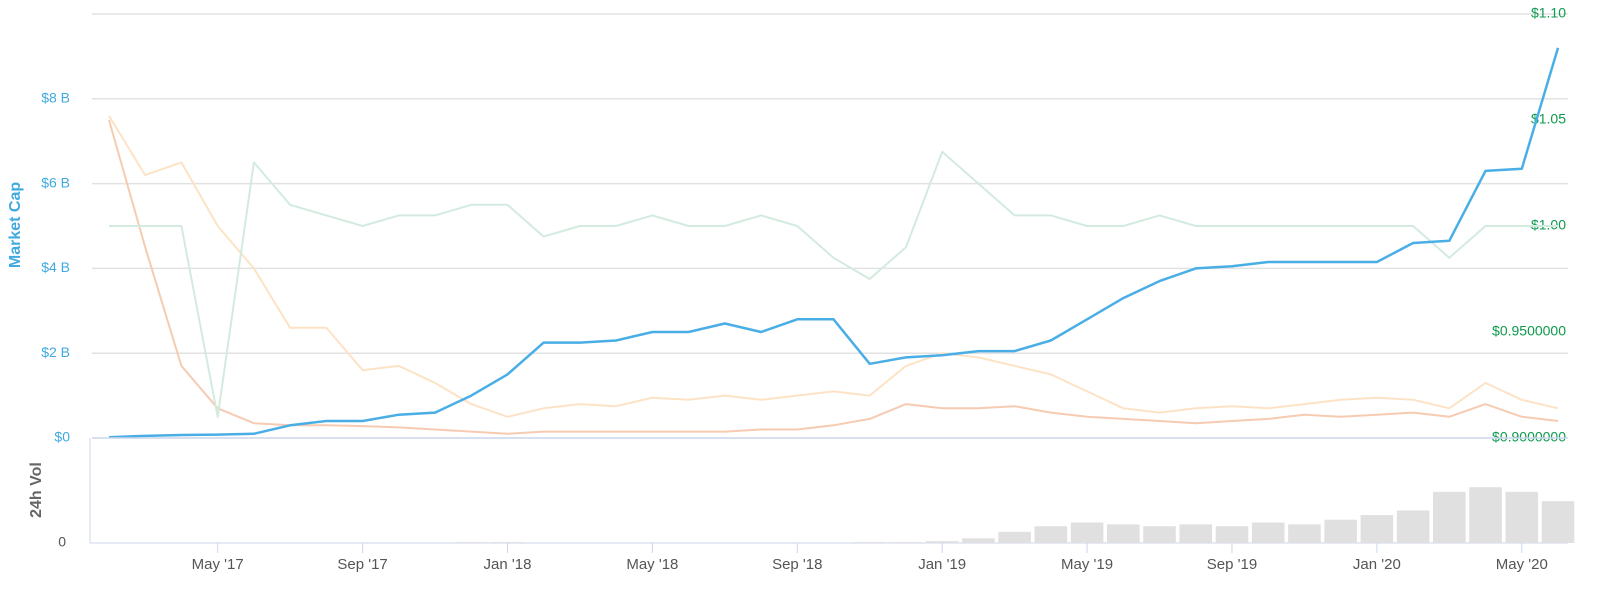 This screenshot has width=1600, height=607. I want to click on y2-tick-label: $1.05, so click(1548, 119).